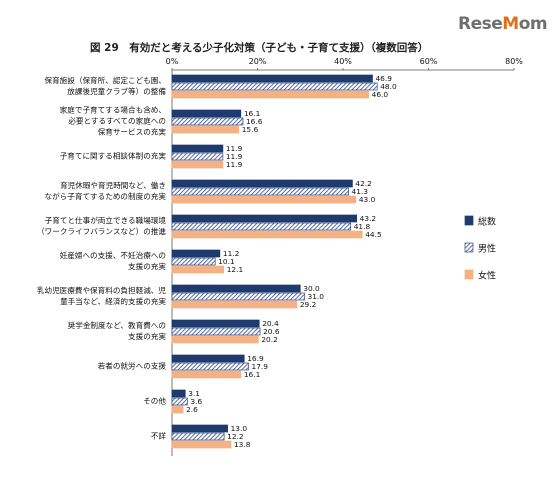 The image size is (553, 480). I want to click on category-label: 保育施設（保育所、認定こども園、, so click(106, 80).